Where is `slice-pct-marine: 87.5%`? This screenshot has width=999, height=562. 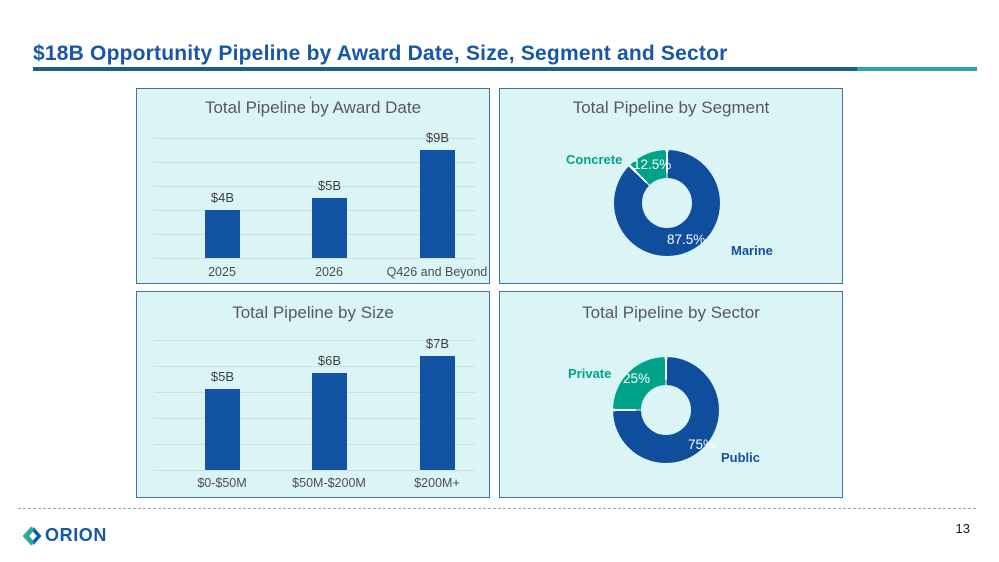 slice-pct-marine: 87.5% is located at coordinates (686, 239).